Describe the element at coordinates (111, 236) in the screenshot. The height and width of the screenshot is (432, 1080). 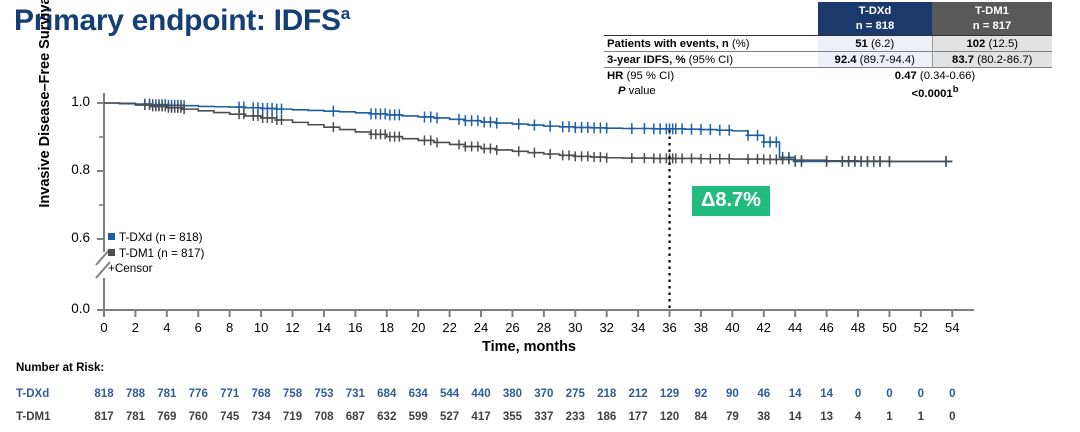
I see `legend-swatch-tdxd` at that location.